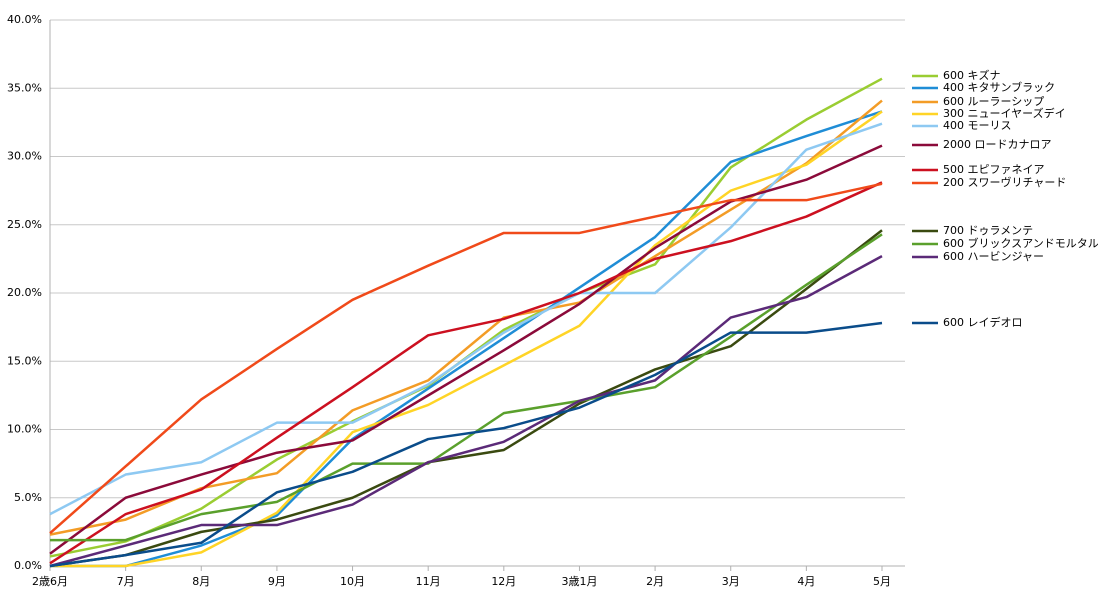  Describe the element at coordinates (28, 497) in the screenshot. I see `y-tick-label: 5.0%` at that location.